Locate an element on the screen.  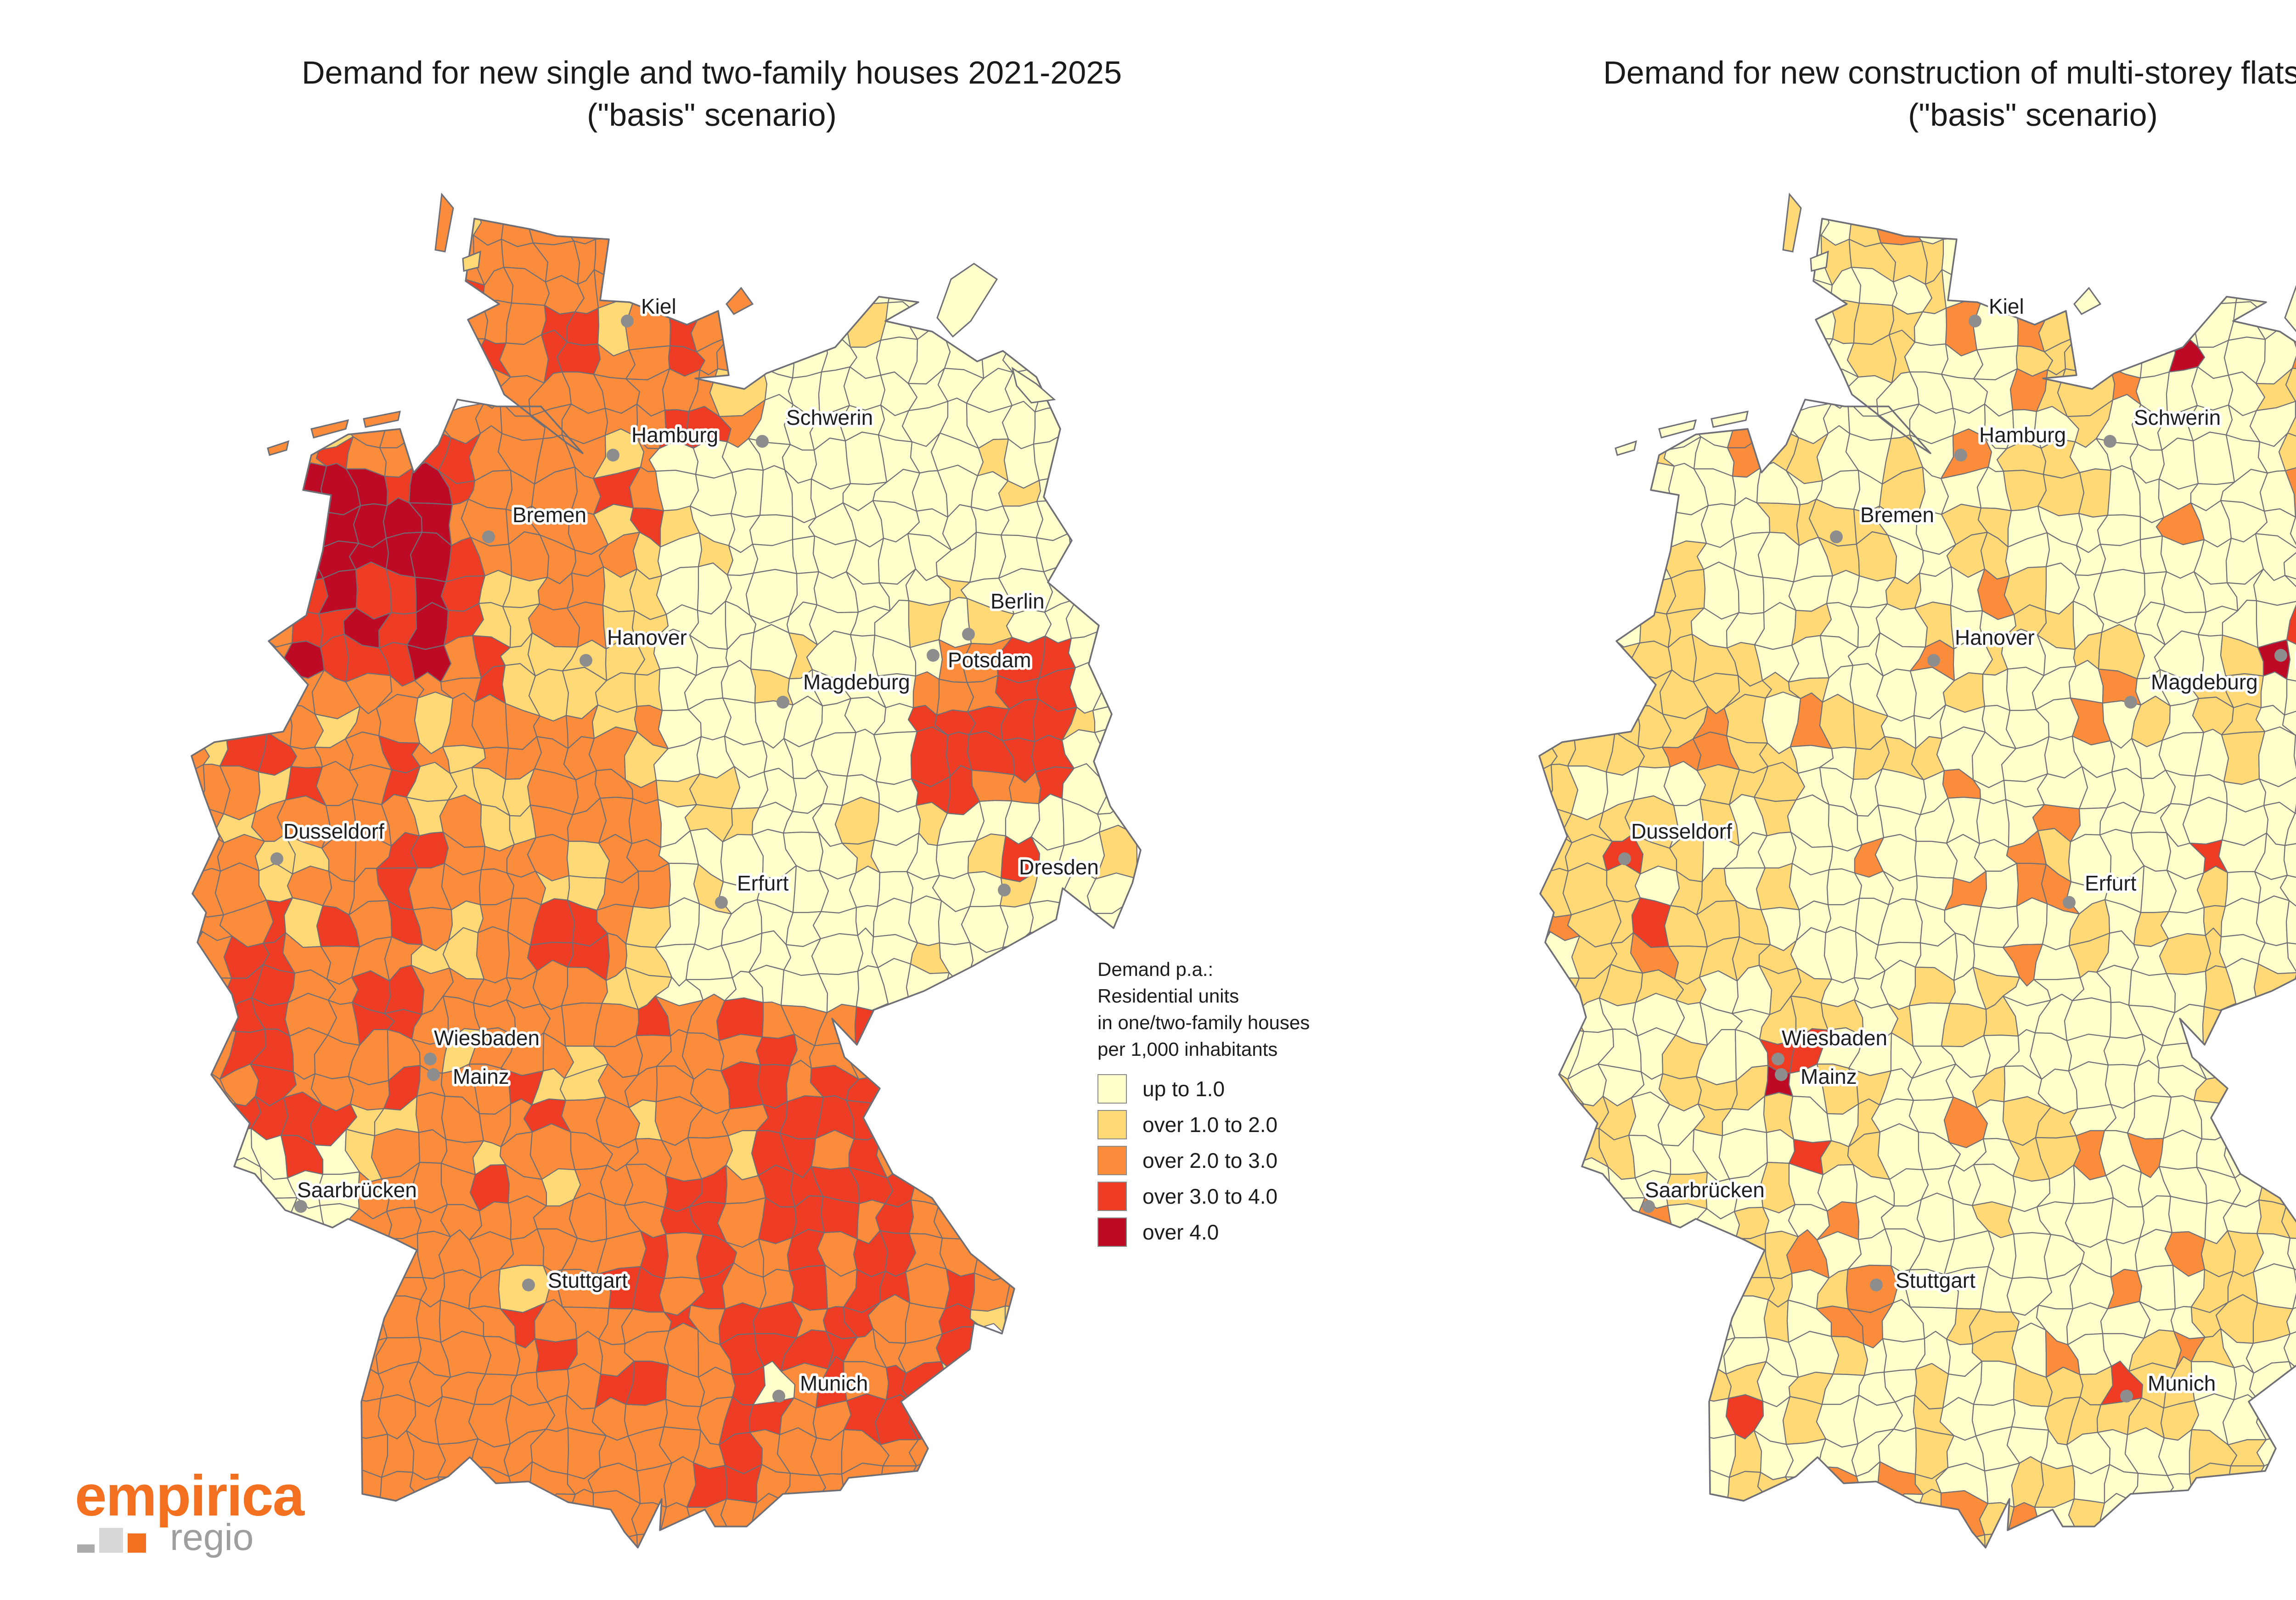
legend-swatch-class4 is located at coordinates (1112, 1232).